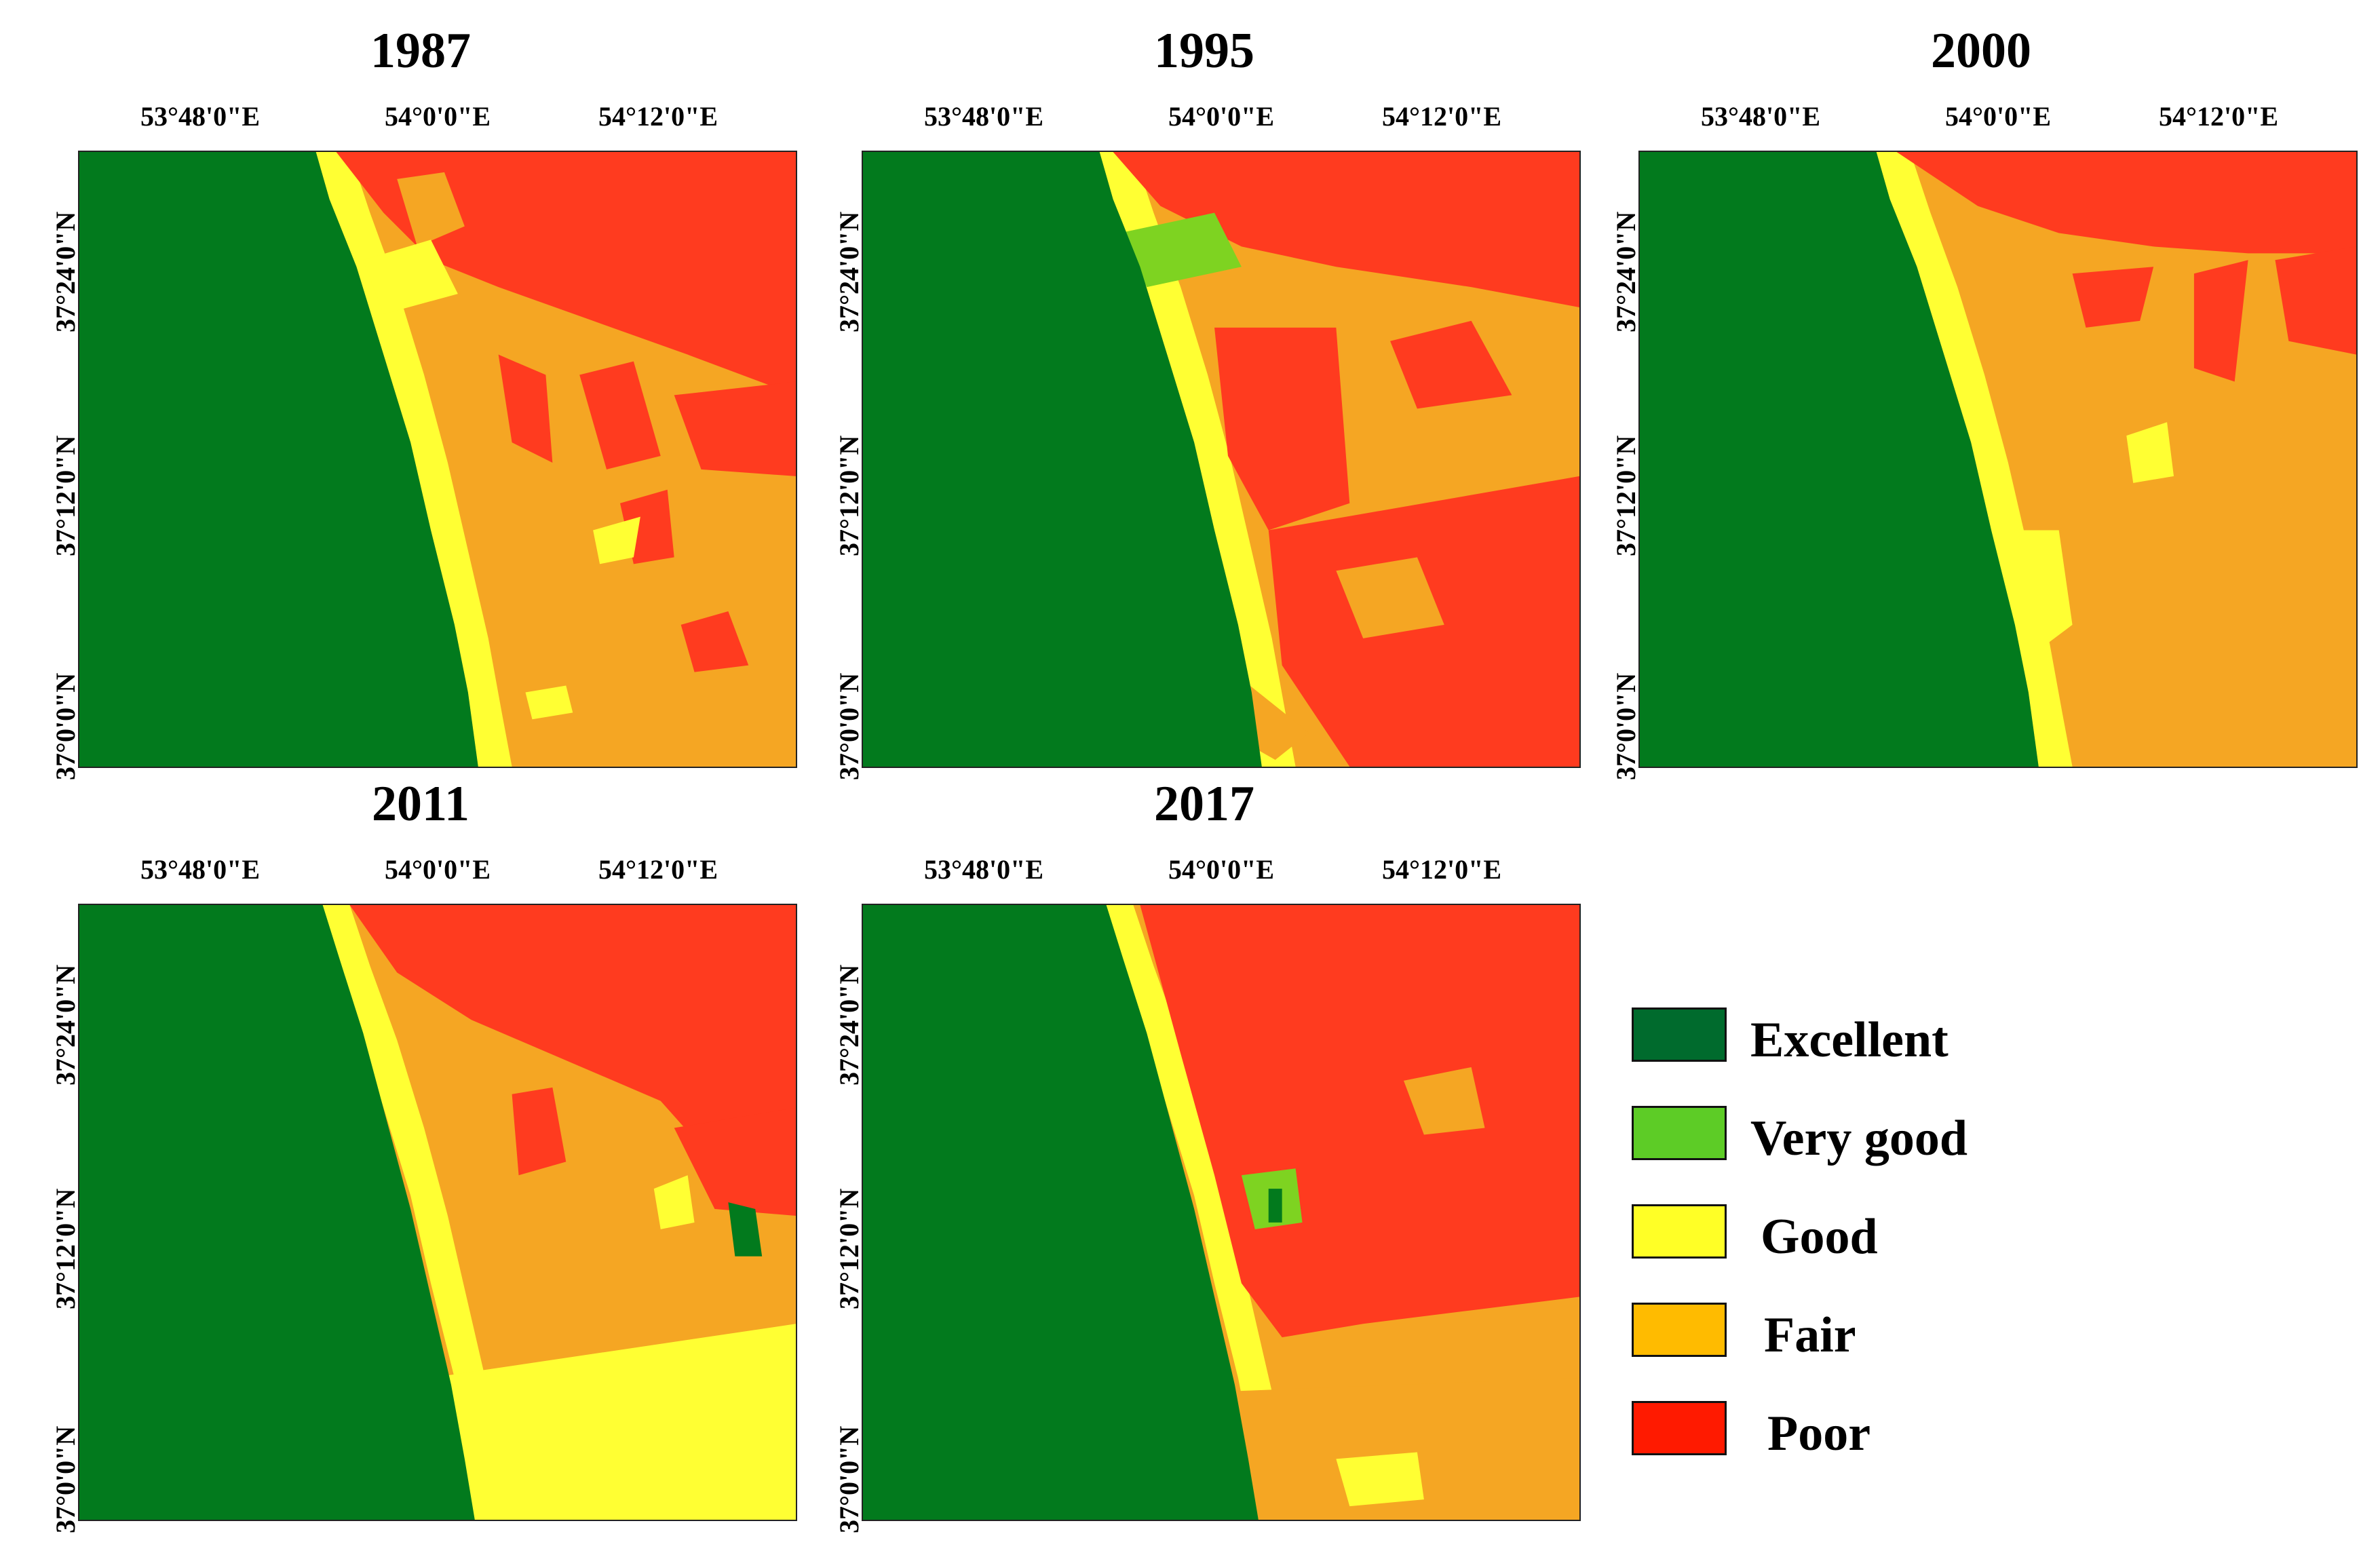 The image size is (2380, 1555). What do you see at coordinates (421, 804) in the screenshot?
I see `panel-title: 2011` at bounding box center [421, 804].